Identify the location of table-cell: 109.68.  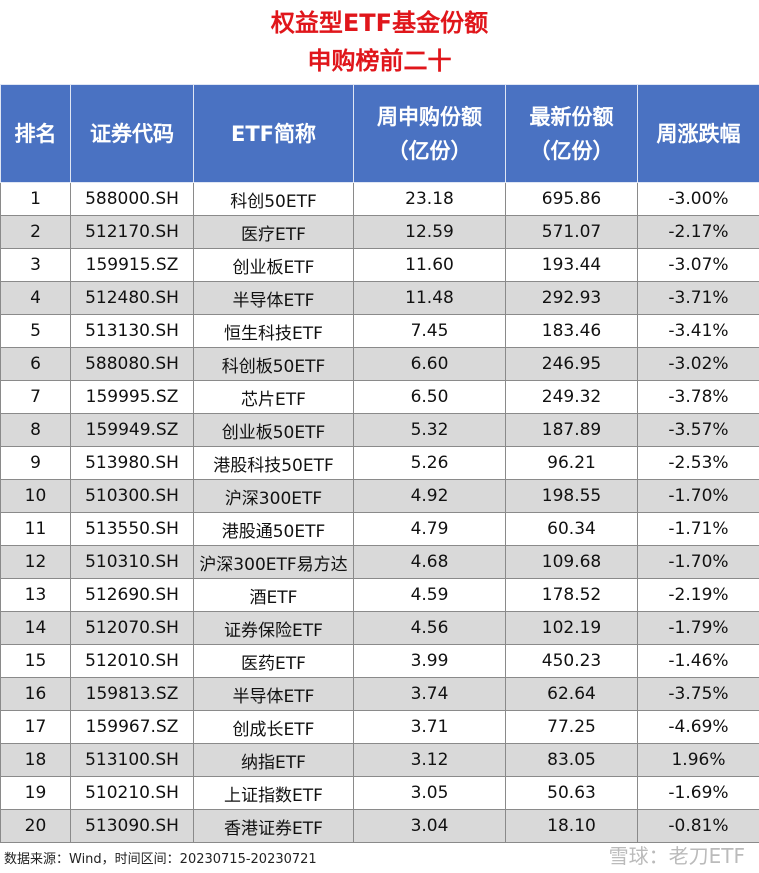
(571, 562).